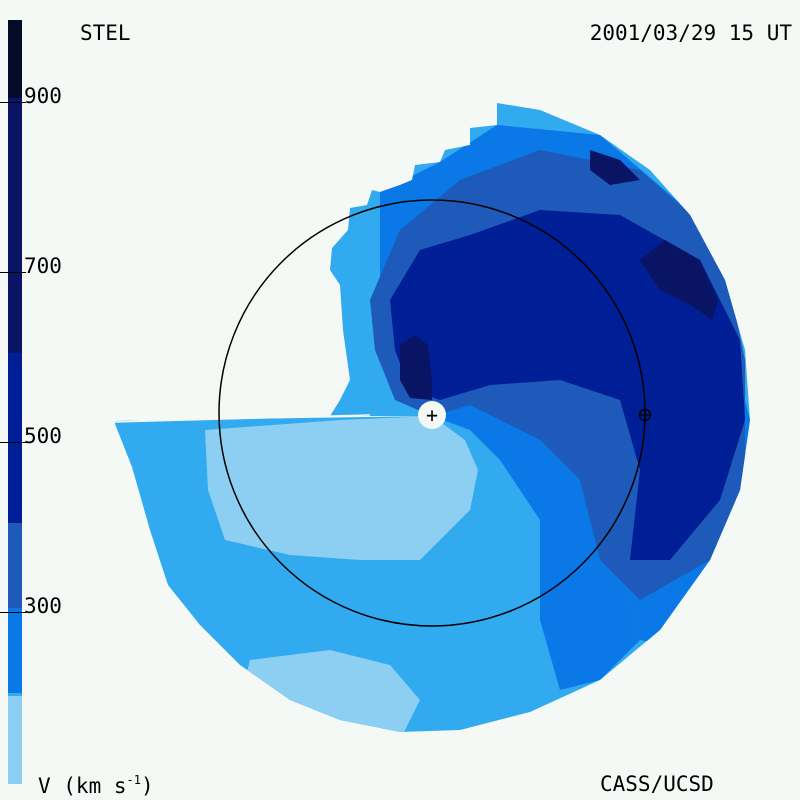  What do you see at coordinates (43, 436) in the screenshot?
I see `colorbar-tick-label: 500` at bounding box center [43, 436].